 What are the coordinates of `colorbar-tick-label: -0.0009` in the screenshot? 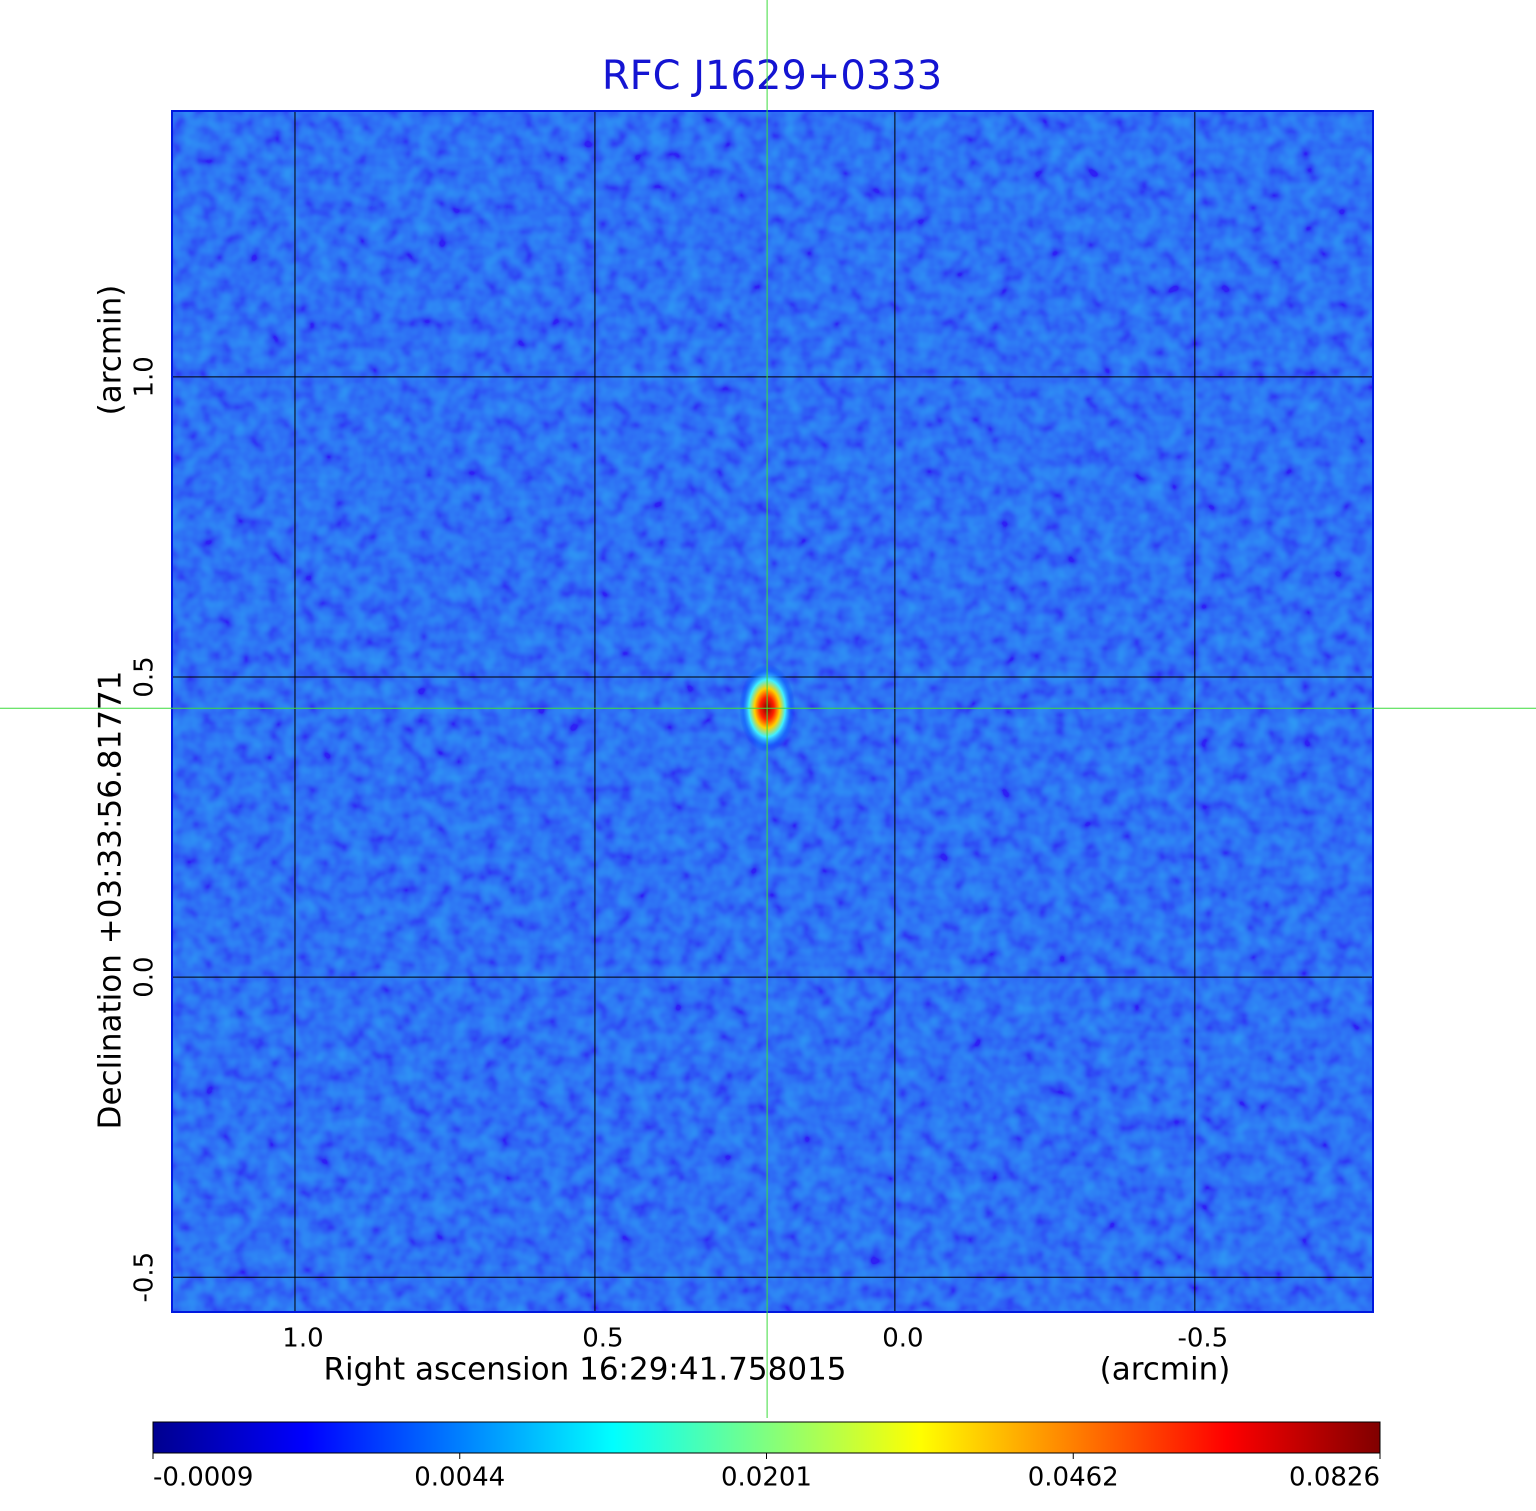 It's located at (203, 1478).